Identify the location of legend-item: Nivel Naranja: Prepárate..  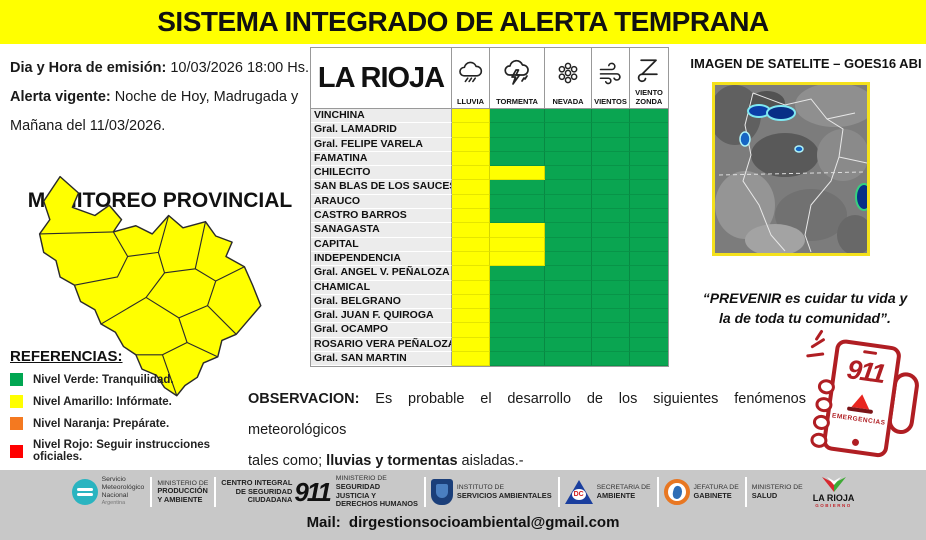
(135, 423).